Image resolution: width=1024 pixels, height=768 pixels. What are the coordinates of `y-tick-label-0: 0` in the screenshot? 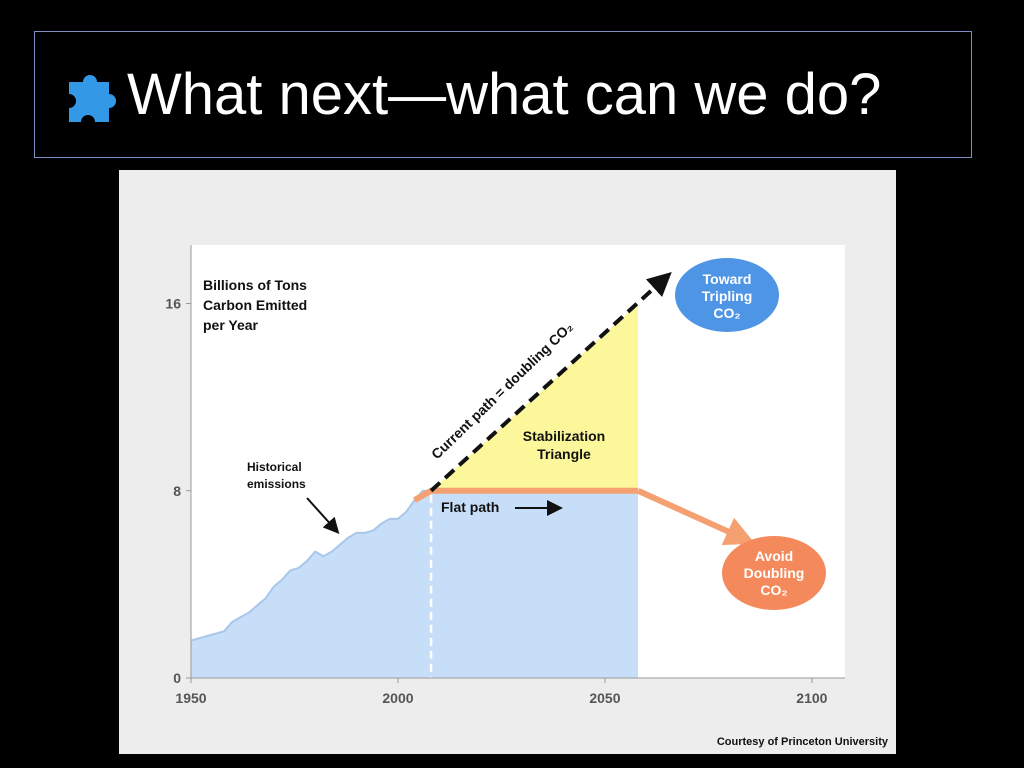 It's located at (177, 678).